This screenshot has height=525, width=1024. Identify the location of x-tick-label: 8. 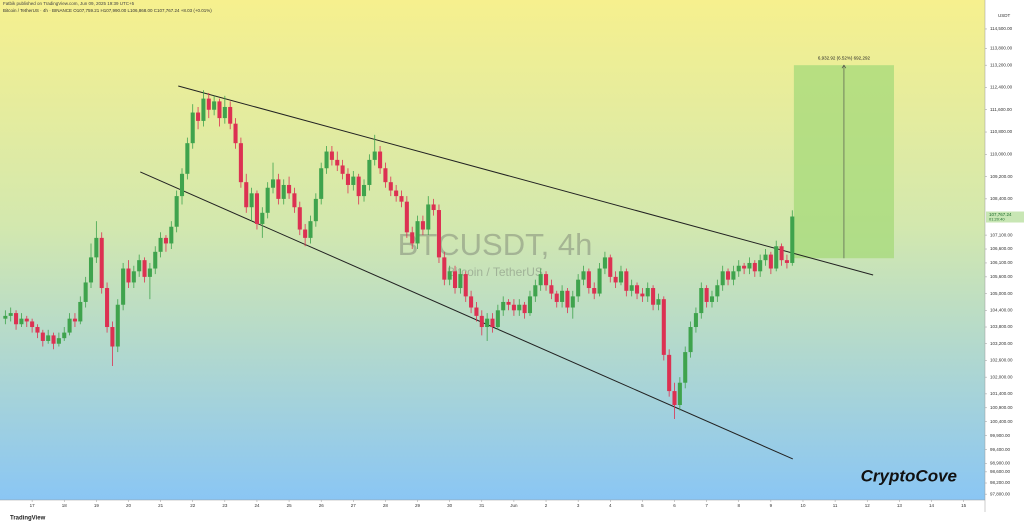
(738, 505).